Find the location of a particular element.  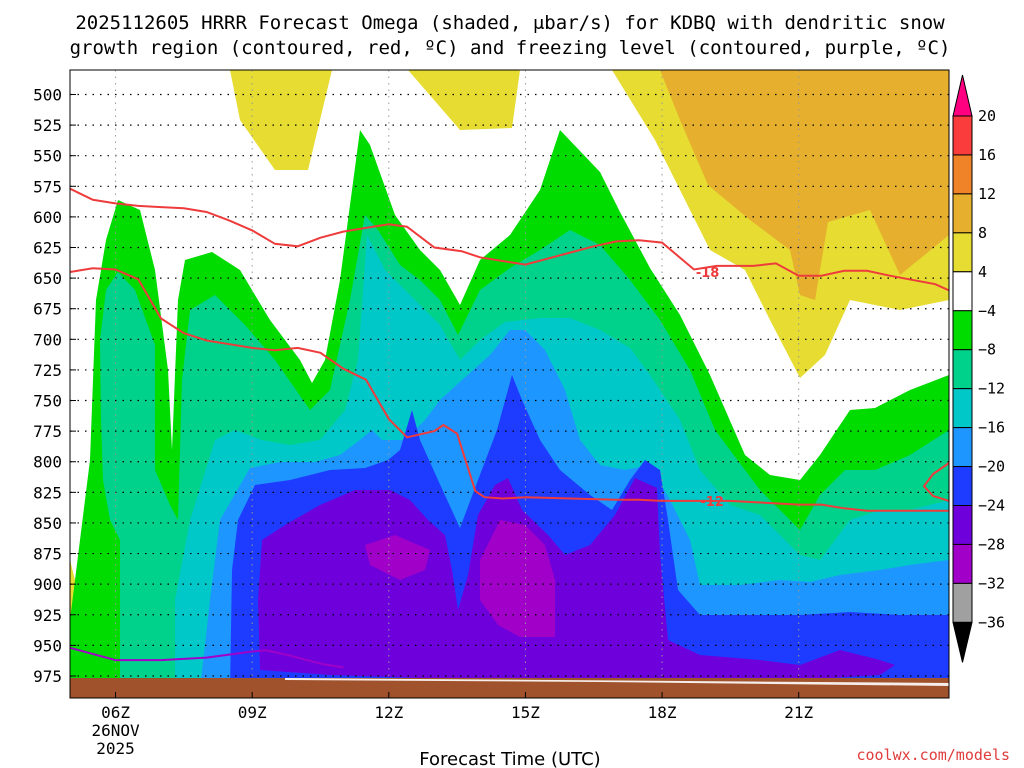

y-tick-label: 525 is located at coordinates (47, 125).